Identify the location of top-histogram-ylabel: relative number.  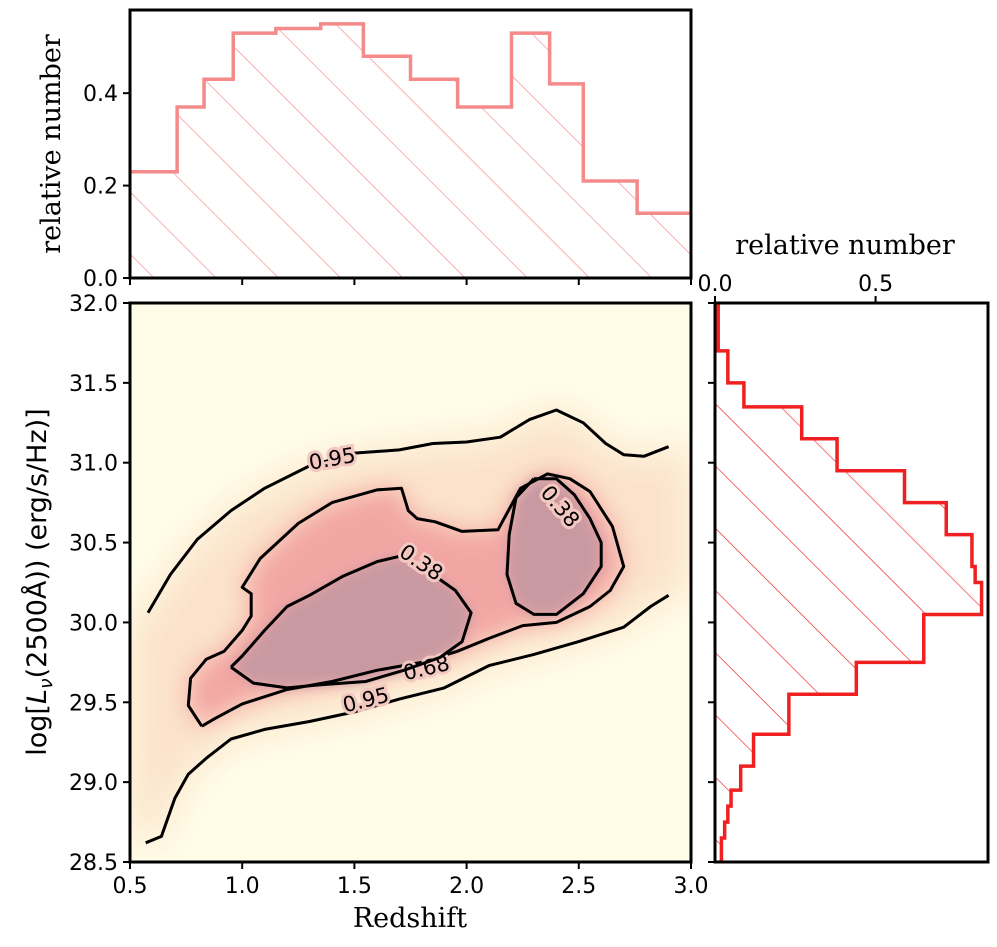
(51, 144).